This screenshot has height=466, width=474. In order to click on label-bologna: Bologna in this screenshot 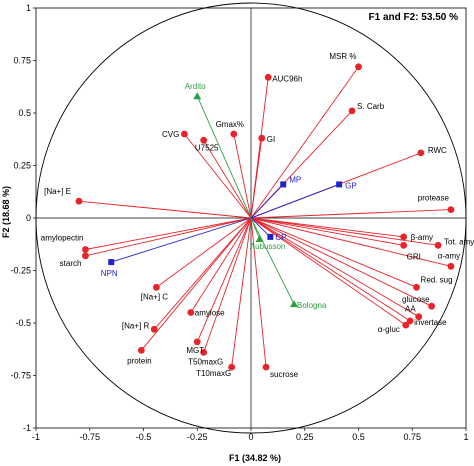, I will do `click(312, 305)`.